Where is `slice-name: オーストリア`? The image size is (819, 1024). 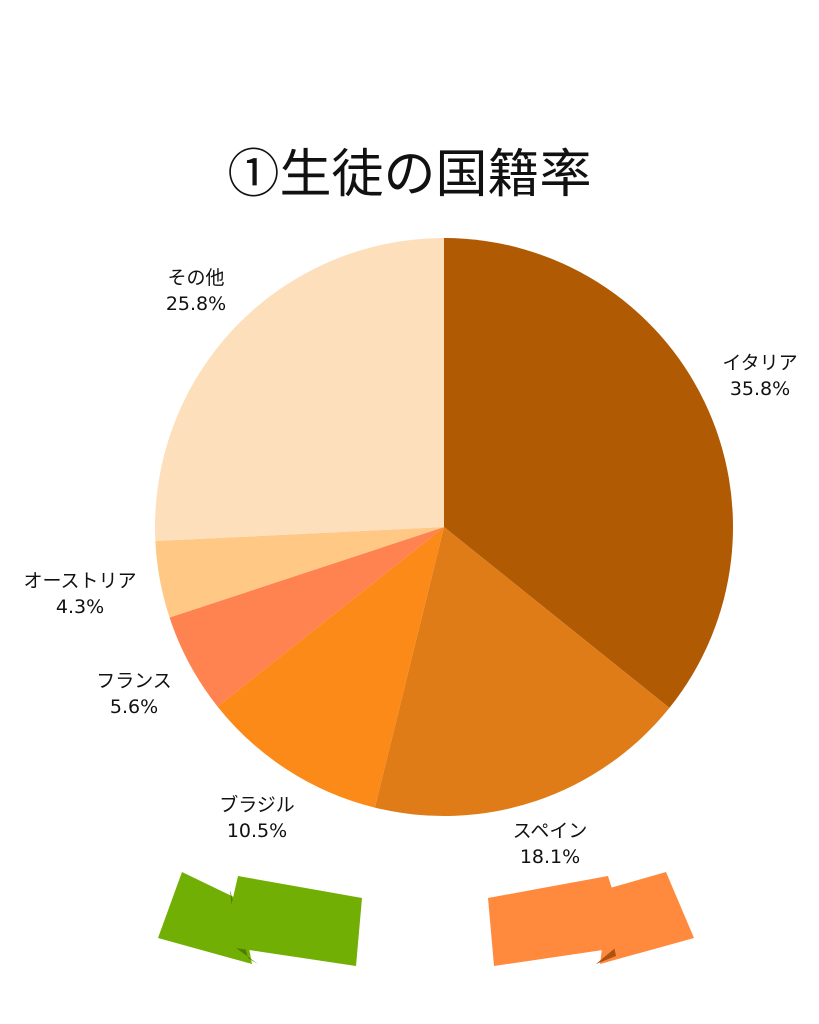
slice-name: オーストリア is located at coordinates (80, 581).